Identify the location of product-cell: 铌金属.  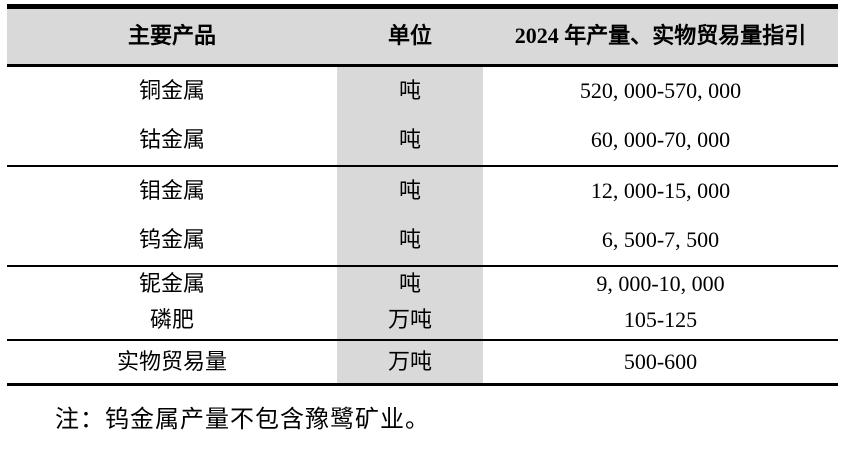
(171, 284).